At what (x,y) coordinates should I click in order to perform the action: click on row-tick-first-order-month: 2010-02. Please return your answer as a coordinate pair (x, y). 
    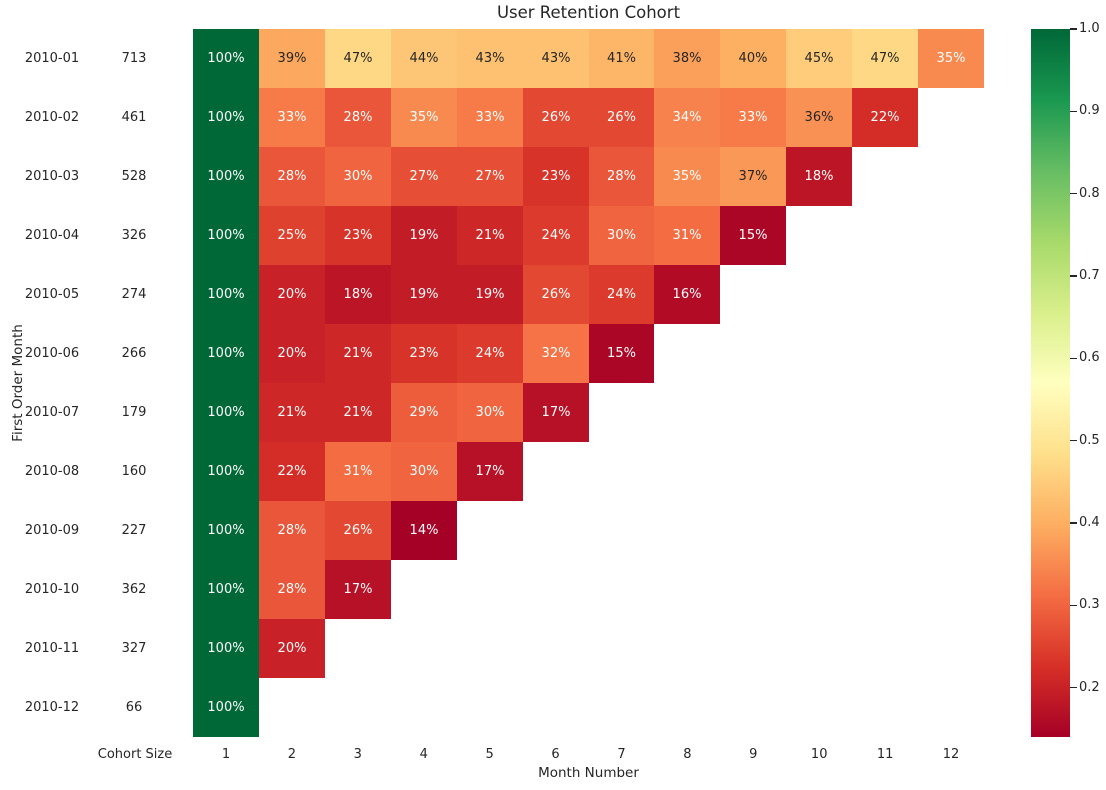
    Looking at the image, I should click on (52, 117).